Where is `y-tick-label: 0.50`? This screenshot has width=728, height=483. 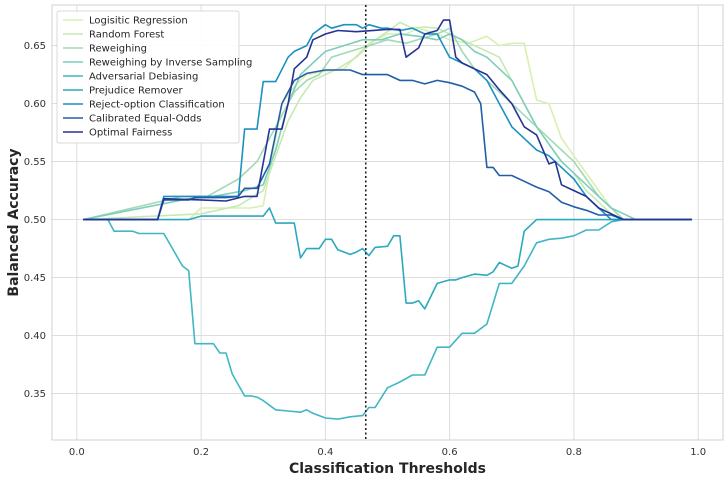 y-tick-label: 0.50 is located at coordinates (35, 220).